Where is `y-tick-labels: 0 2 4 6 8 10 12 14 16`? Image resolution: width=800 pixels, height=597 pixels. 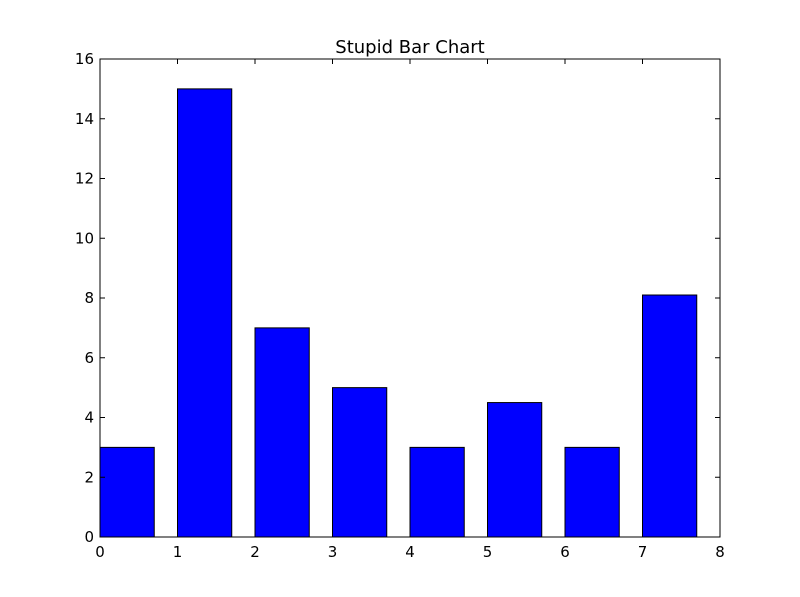
y-tick-labels: 0 2 4 6 8 10 12 14 16 is located at coordinates (84, 298).